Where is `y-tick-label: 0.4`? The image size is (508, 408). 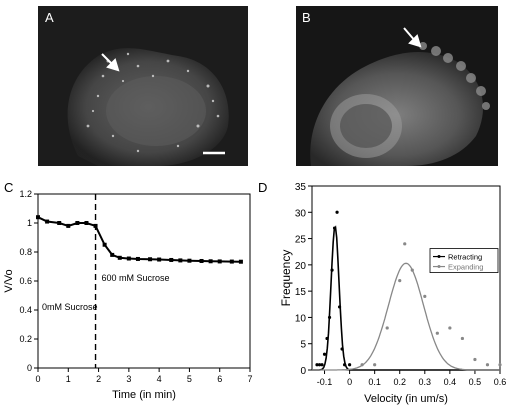
y-tick-label: 0.4 is located at coordinates (25, 310).